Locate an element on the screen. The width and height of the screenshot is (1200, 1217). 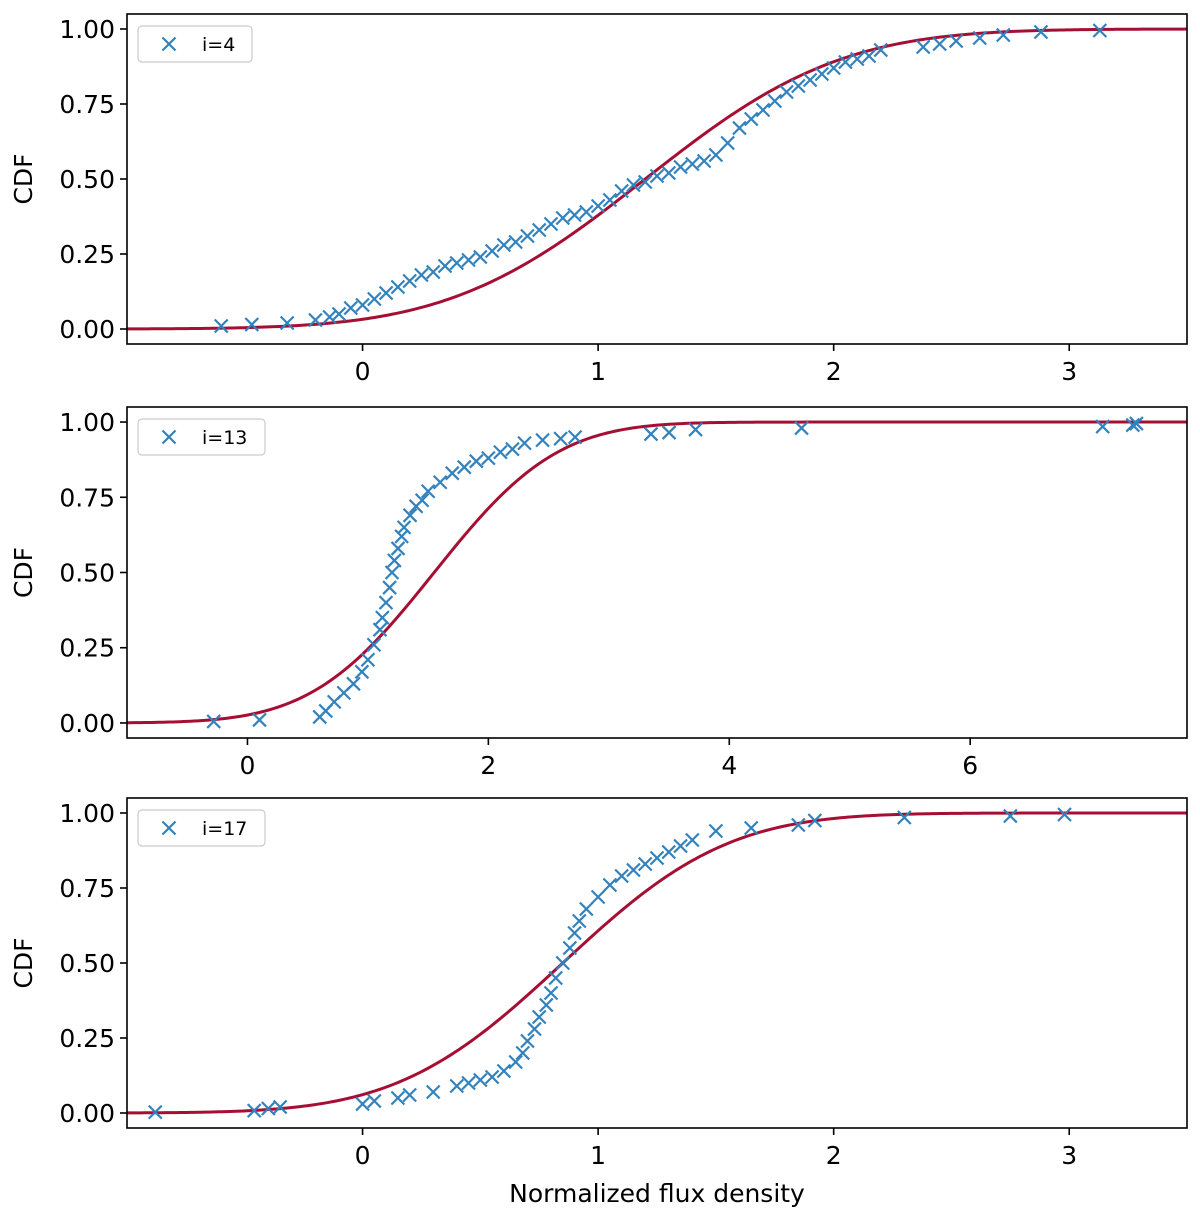
x-tick-label: 0 is located at coordinates (363, 371).